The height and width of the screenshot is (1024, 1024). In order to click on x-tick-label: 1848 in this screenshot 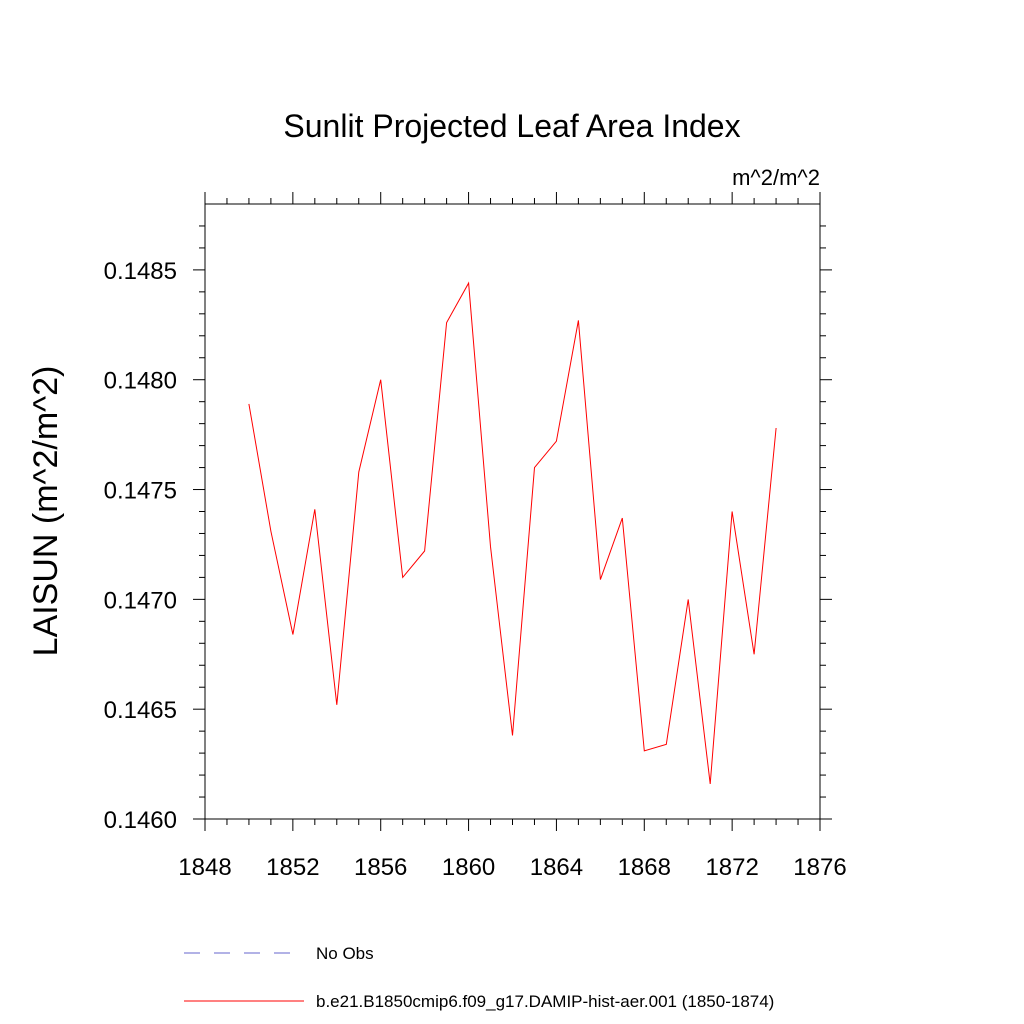, I will do `click(204, 867)`.